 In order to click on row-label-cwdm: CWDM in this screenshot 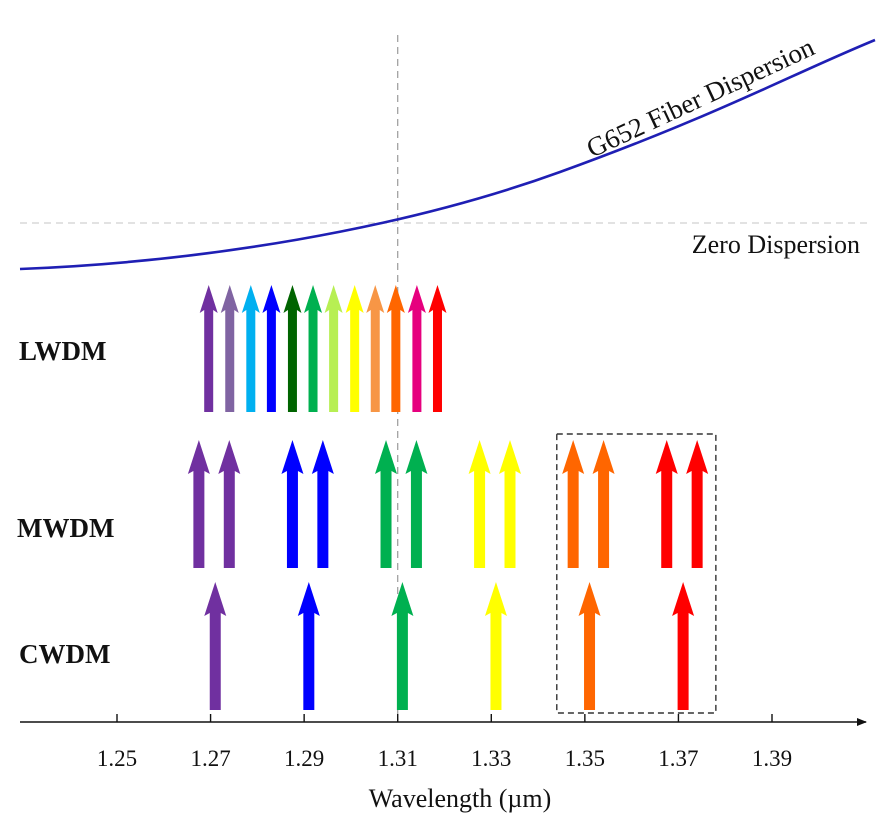, I will do `click(64, 654)`.